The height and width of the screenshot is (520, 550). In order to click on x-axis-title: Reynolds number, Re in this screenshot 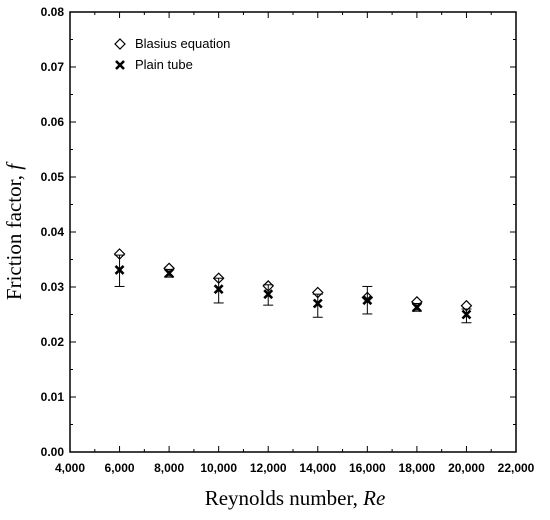, I will do `click(295, 498)`.